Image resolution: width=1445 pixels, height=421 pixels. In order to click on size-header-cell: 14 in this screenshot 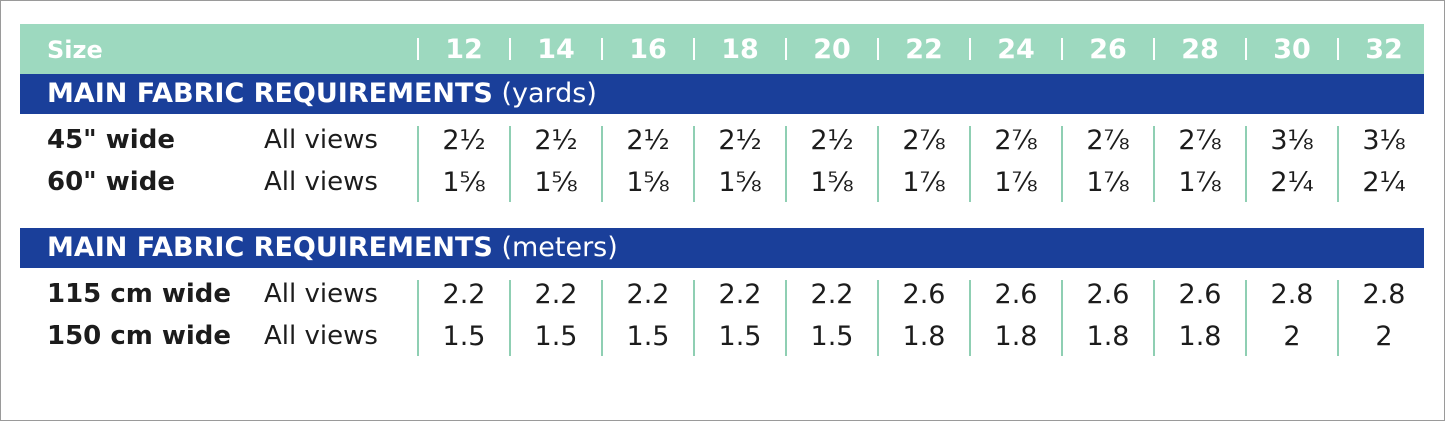, I will do `click(556, 49)`.